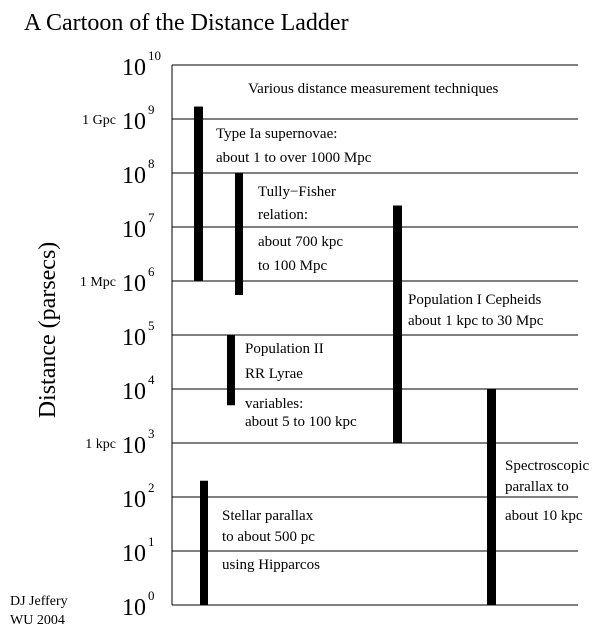  I want to click on range-label-1-line-2: about 700 kpc, so click(300, 242).